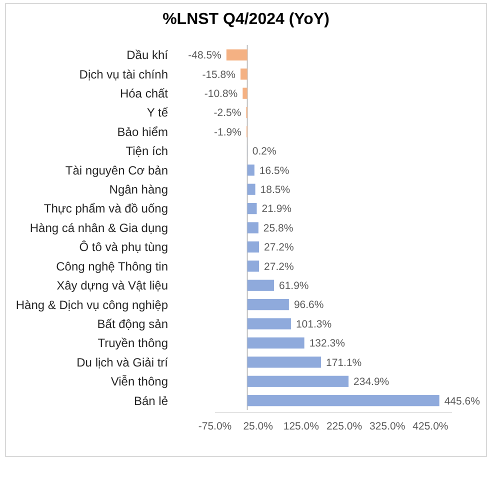  Describe the element at coordinates (344, 362) in the screenshot. I see `data-label: 171.1%` at that location.